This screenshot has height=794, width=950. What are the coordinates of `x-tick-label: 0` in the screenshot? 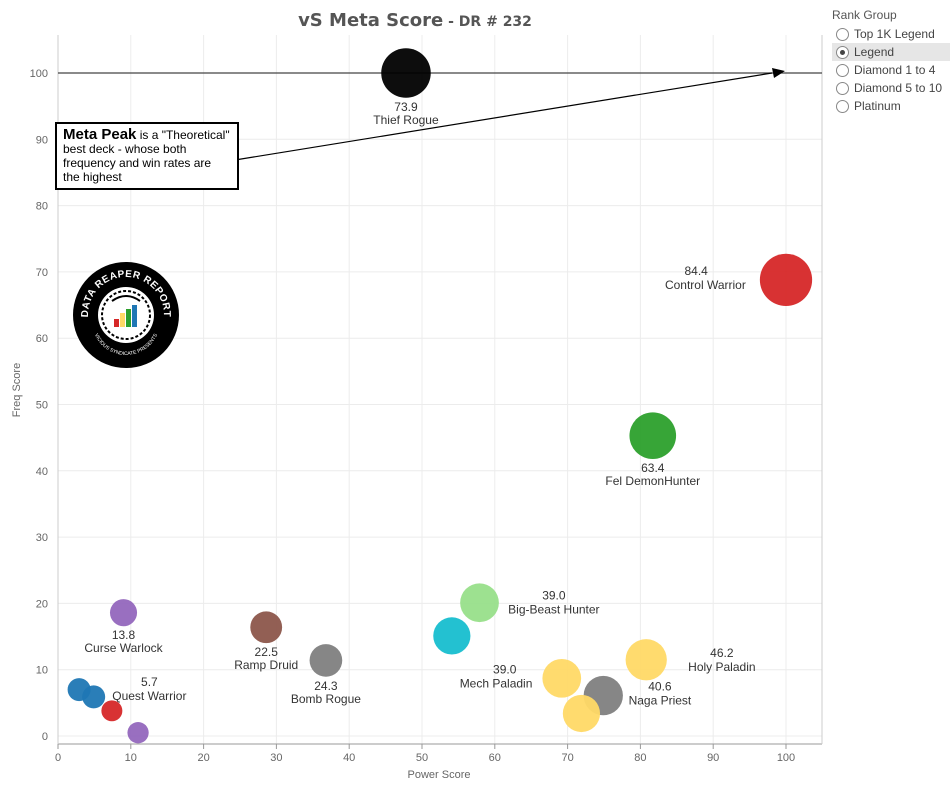 It's located at (58, 758).